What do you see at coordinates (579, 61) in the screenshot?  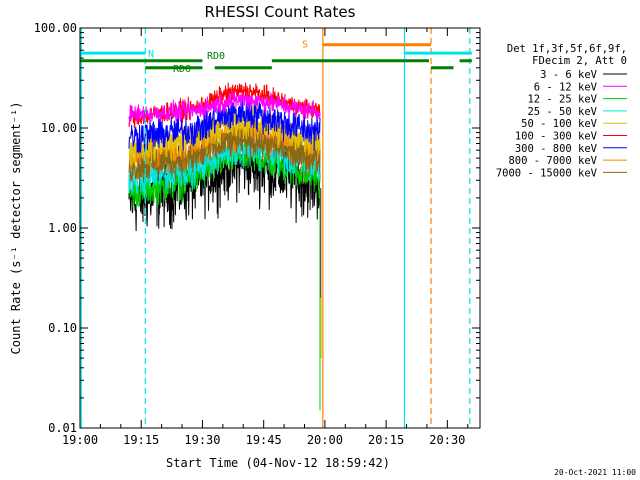 I see `legend-header-line: FDecim 2, Att 0` at bounding box center [579, 61].